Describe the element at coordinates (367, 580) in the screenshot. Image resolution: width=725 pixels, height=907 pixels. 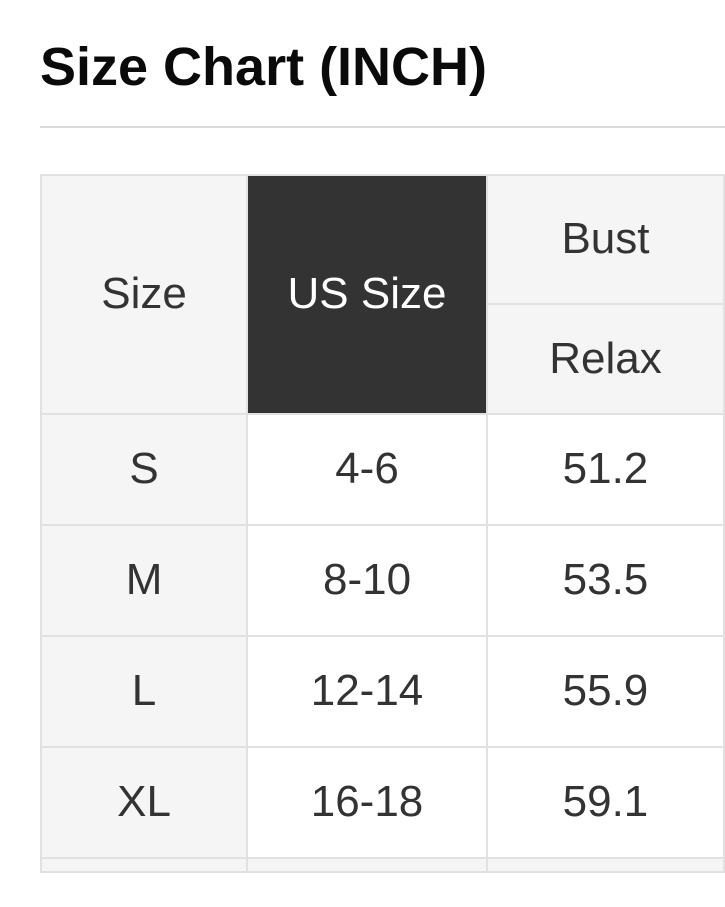
I see `us-size-cell: 8-10` at that location.